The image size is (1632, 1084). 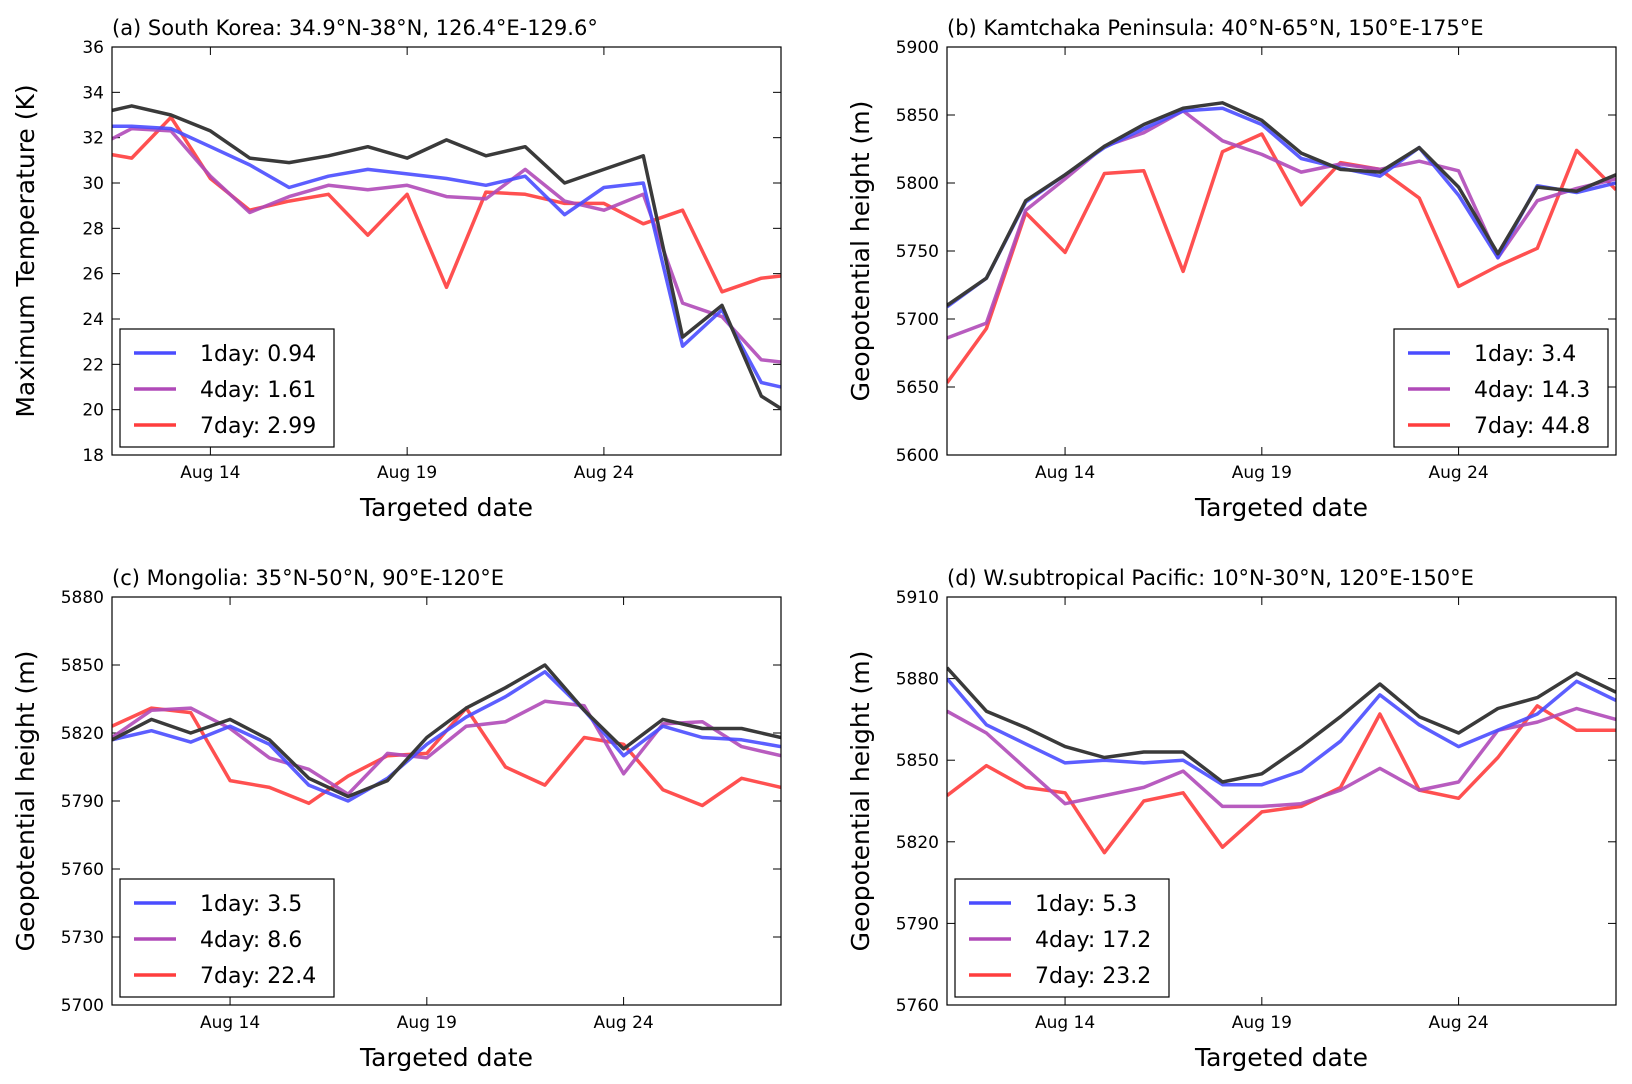 I want to click on y-tick-label: 5650, so click(x=917, y=388).